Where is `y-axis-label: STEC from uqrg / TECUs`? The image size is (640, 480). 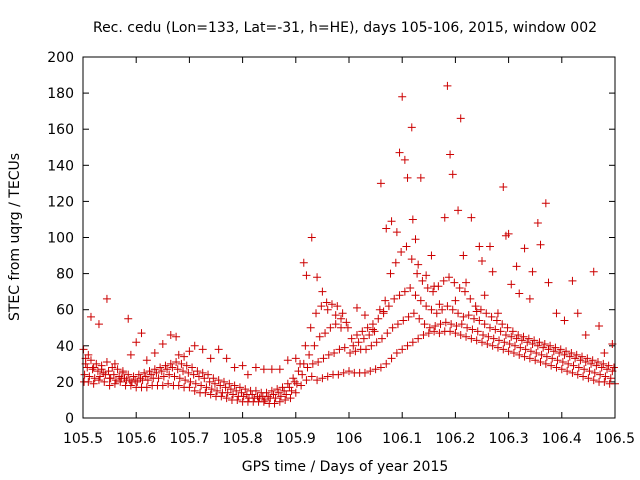 y-axis-label: STEC from uqrg / TECUs is located at coordinates (15, 237).